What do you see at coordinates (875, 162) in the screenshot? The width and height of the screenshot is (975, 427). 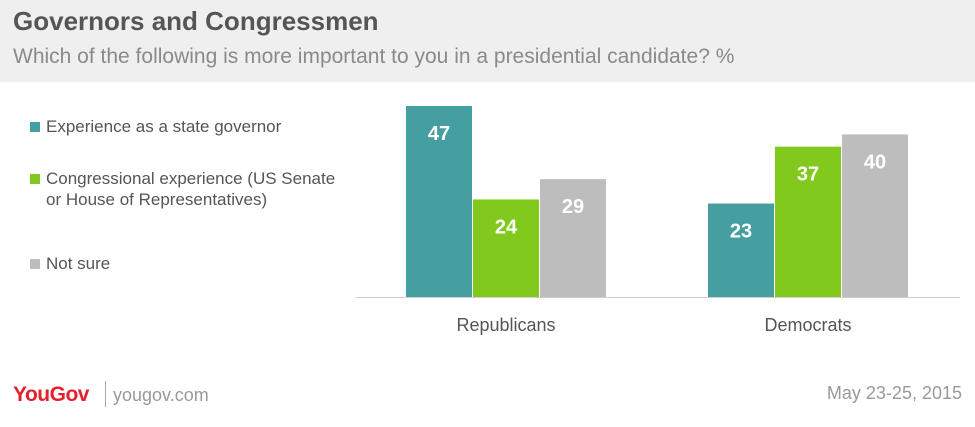 I see `data-label-democrats-series-2: 40` at bounding box center [875, 162].